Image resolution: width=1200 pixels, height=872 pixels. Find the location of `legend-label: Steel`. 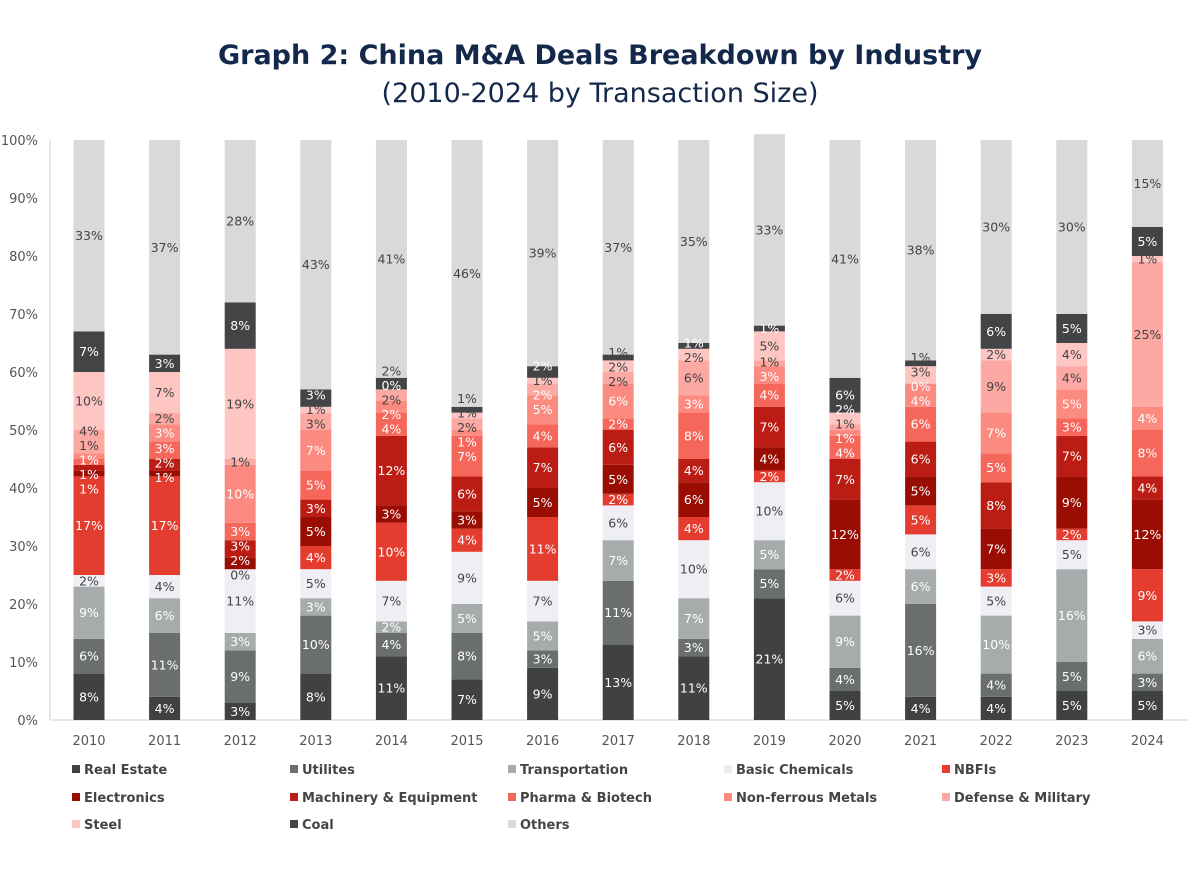

legend-label: Steel is located at coordinates (103, 825).